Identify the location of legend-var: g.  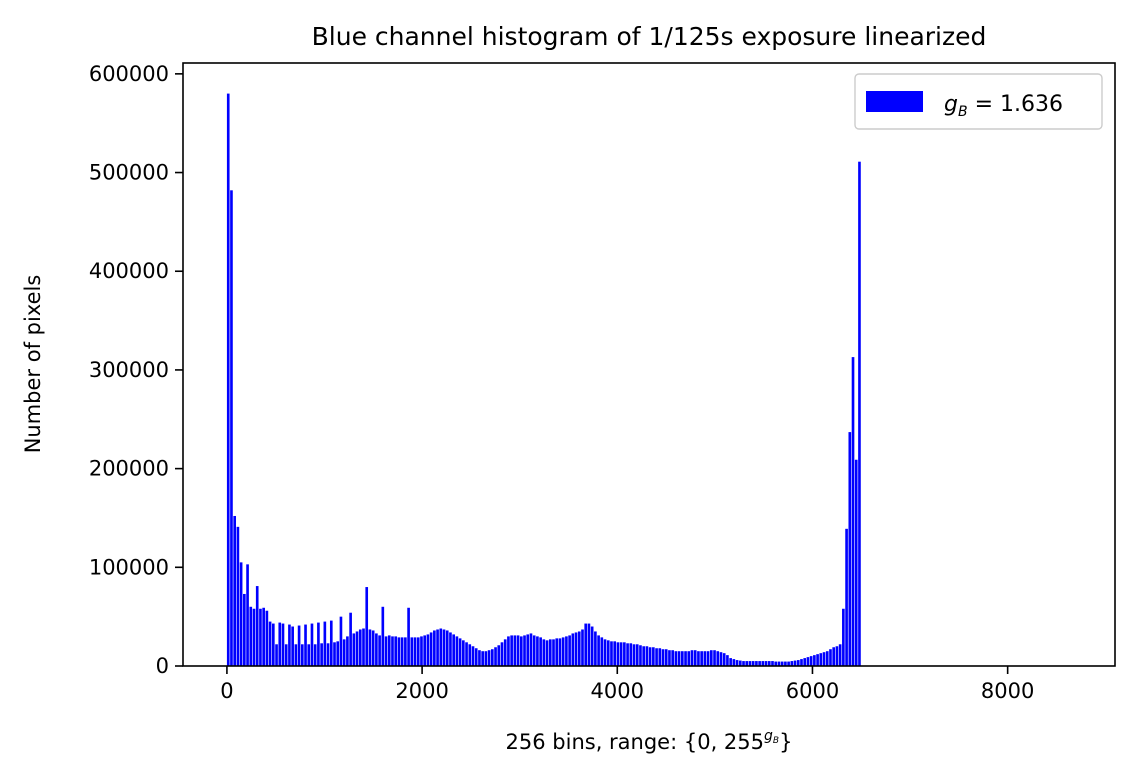
(951, 104).